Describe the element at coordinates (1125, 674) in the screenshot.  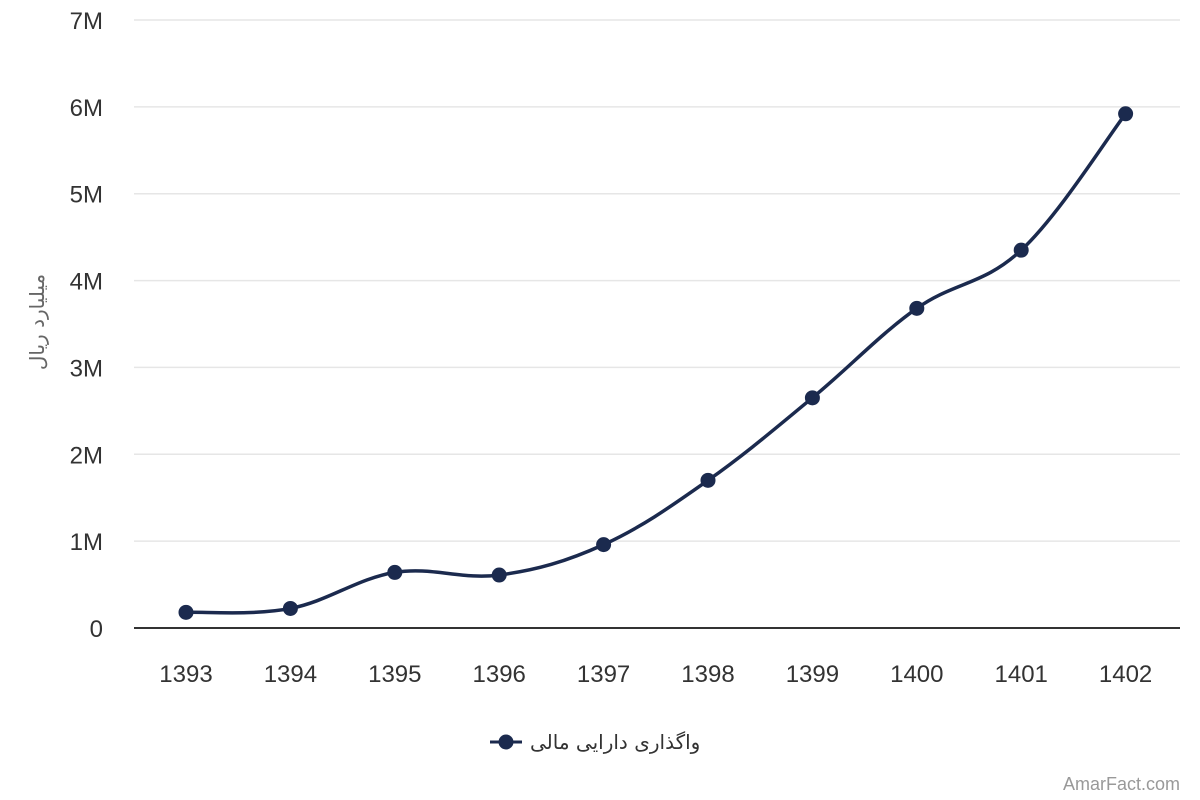
I see `x-tick-label: 1402` at that location.